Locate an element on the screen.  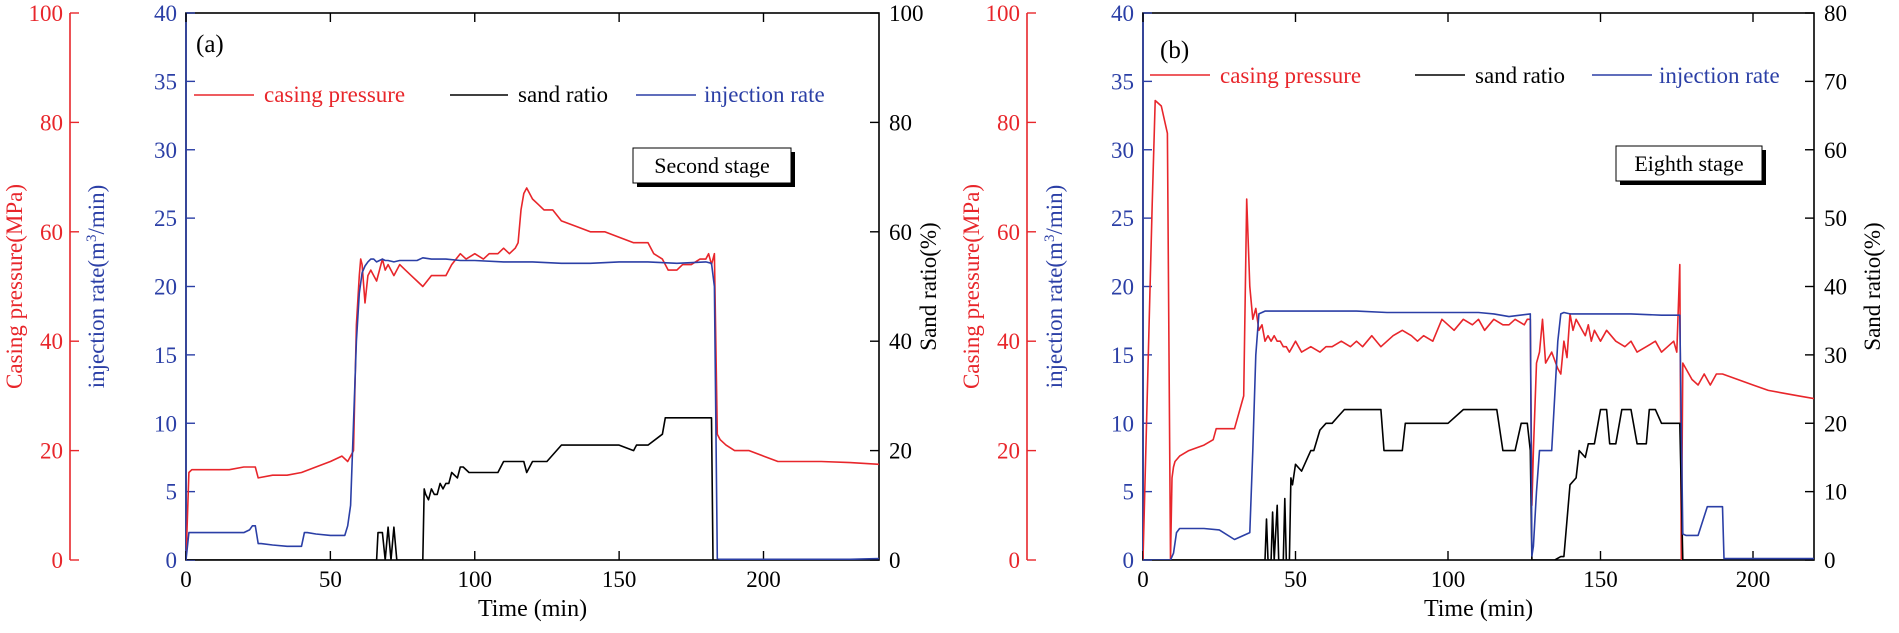
series-injection-rate-line is located at coordinates (1478, 435).